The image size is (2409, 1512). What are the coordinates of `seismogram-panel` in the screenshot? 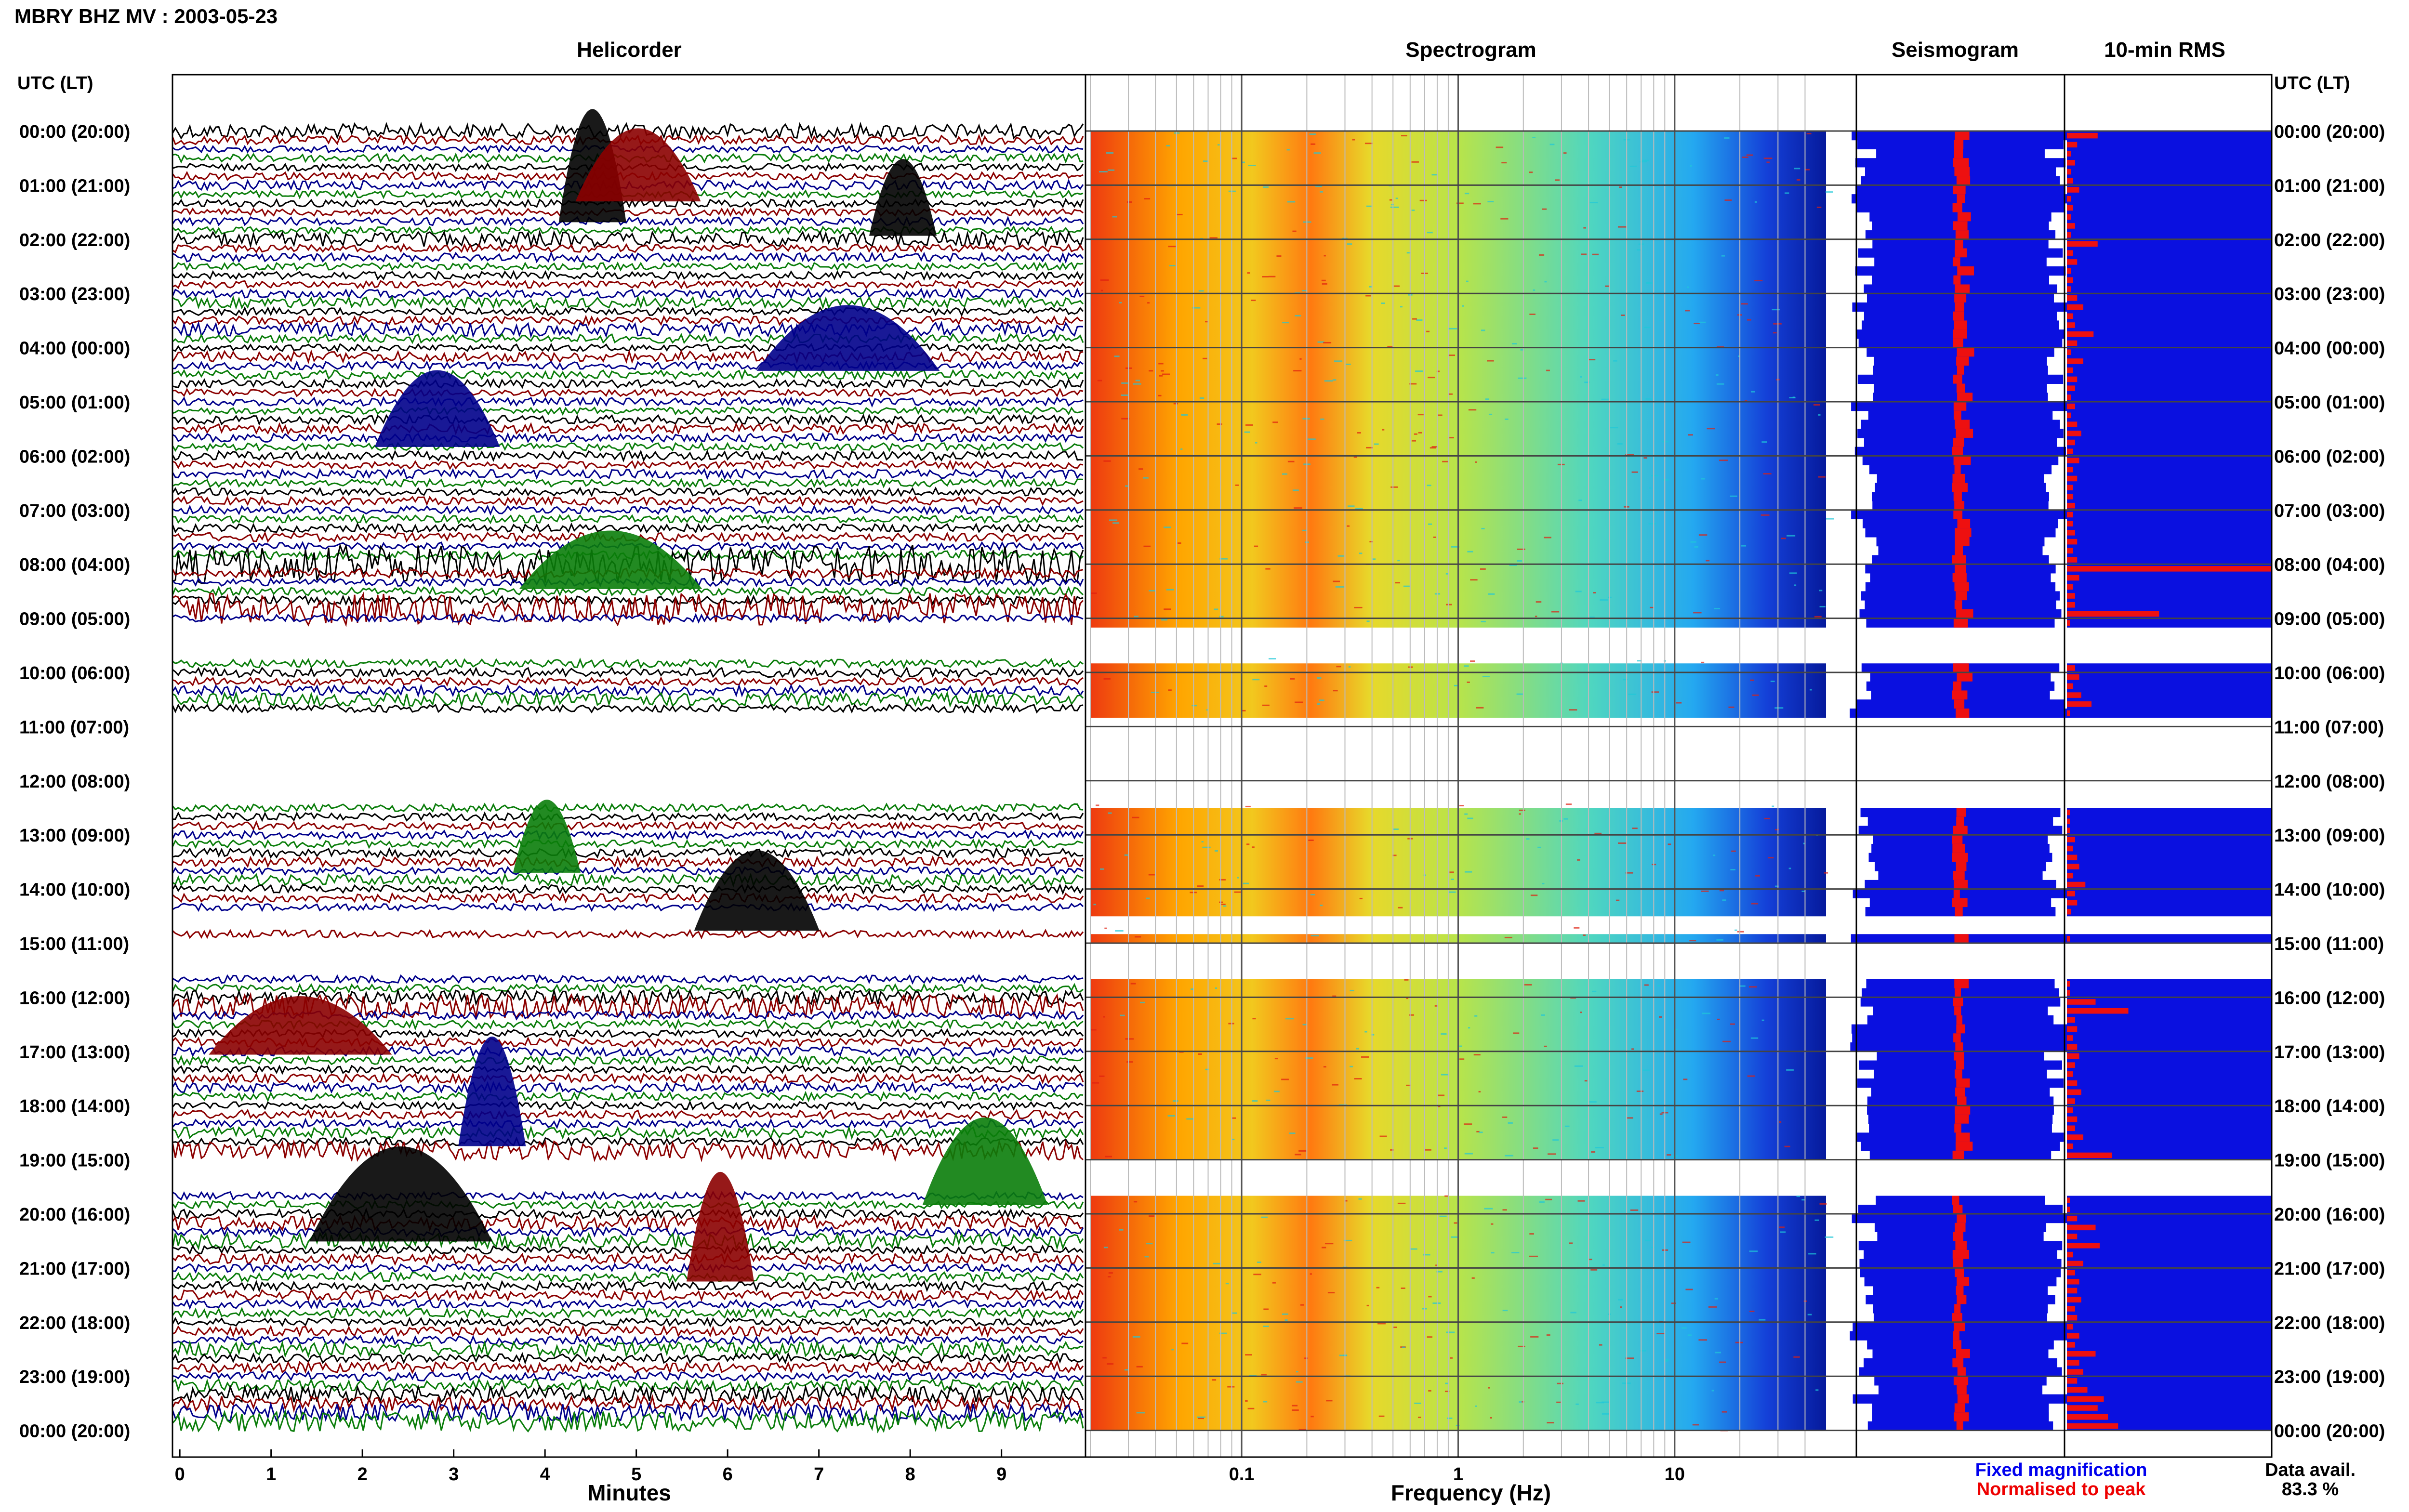 It's located at (1960, 781).